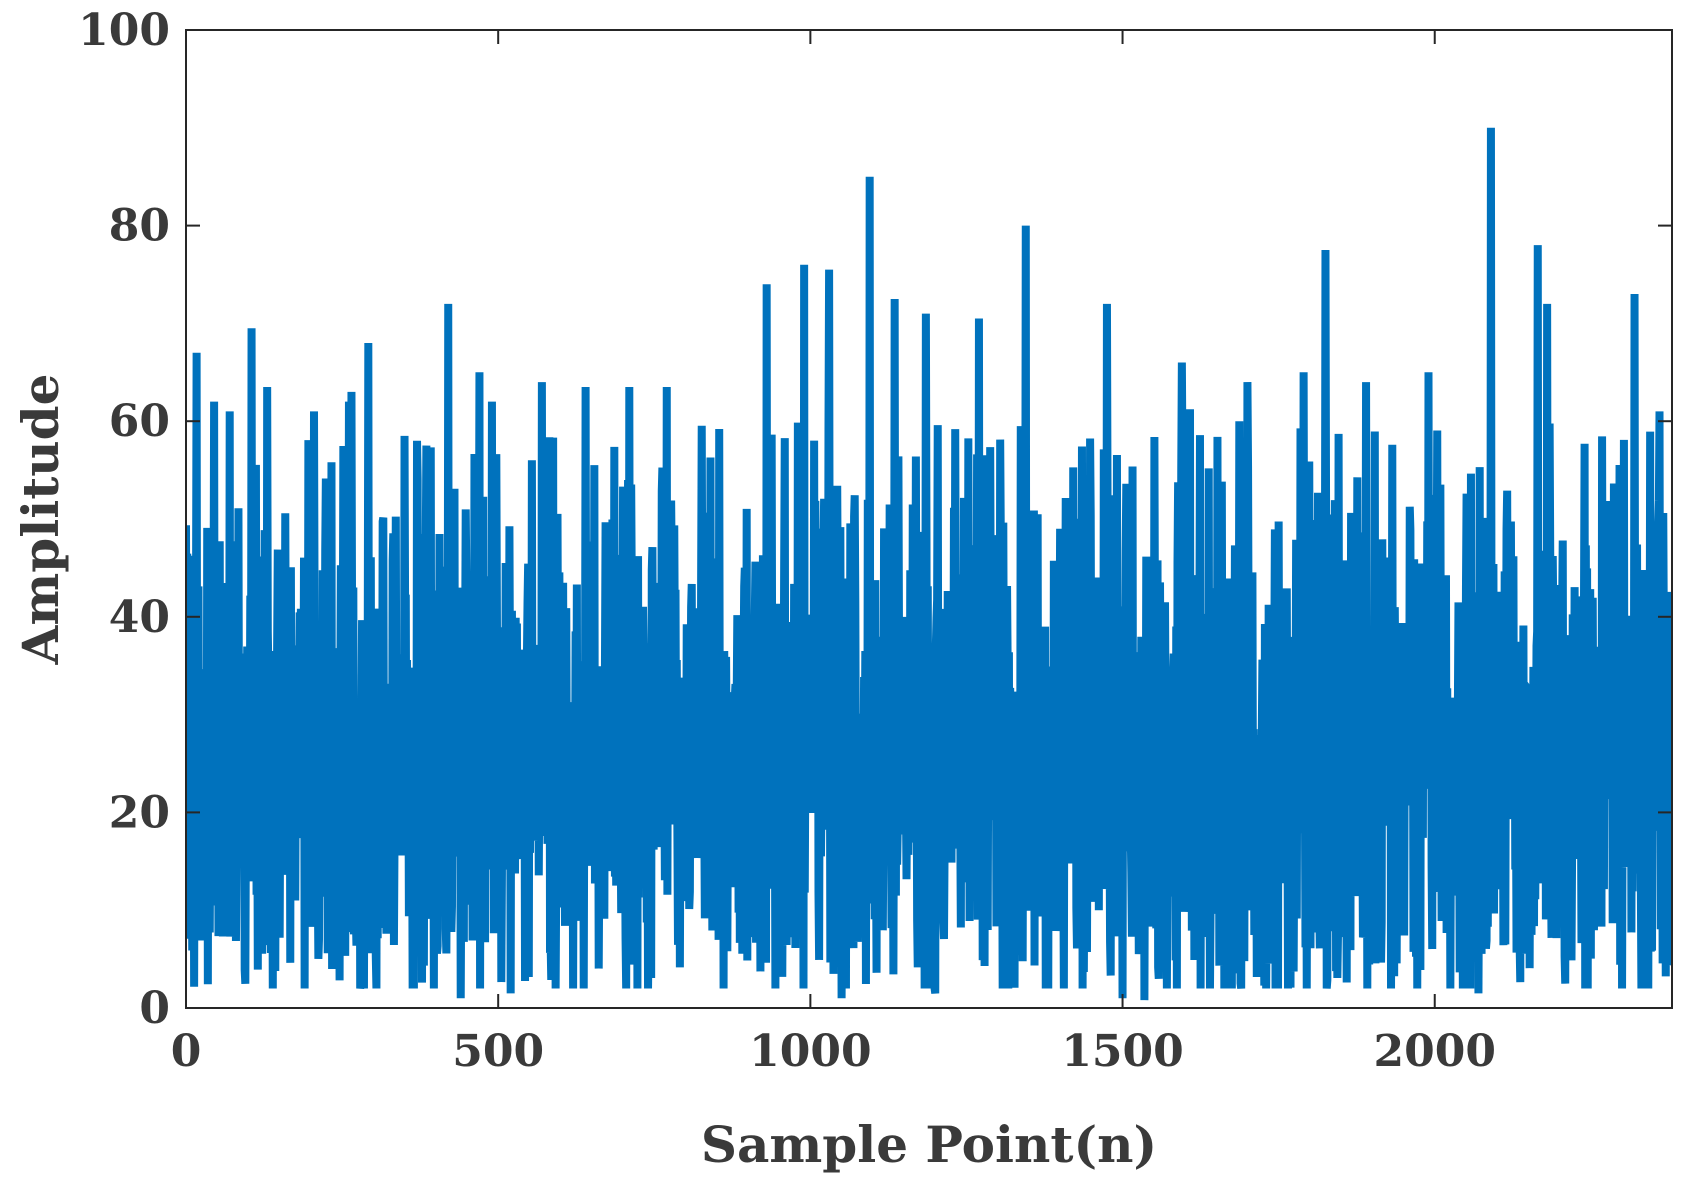  I want to click on x-tick-label: 500, so click(498, 1051).